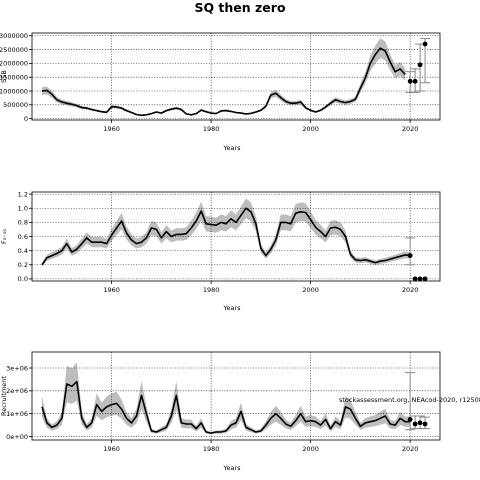 The height and width of the screenshot is (480, 480). Describe the element at coordinates (14, 91) in the screenshot. I see `y-tick-label: 1000000` at that location.